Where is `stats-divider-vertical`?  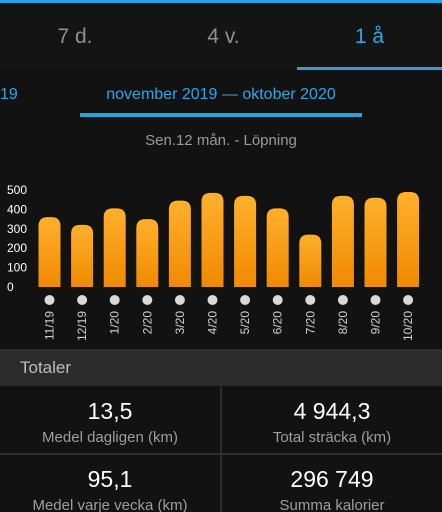 stats-divider-vertical is located at coordinates (221, 449).